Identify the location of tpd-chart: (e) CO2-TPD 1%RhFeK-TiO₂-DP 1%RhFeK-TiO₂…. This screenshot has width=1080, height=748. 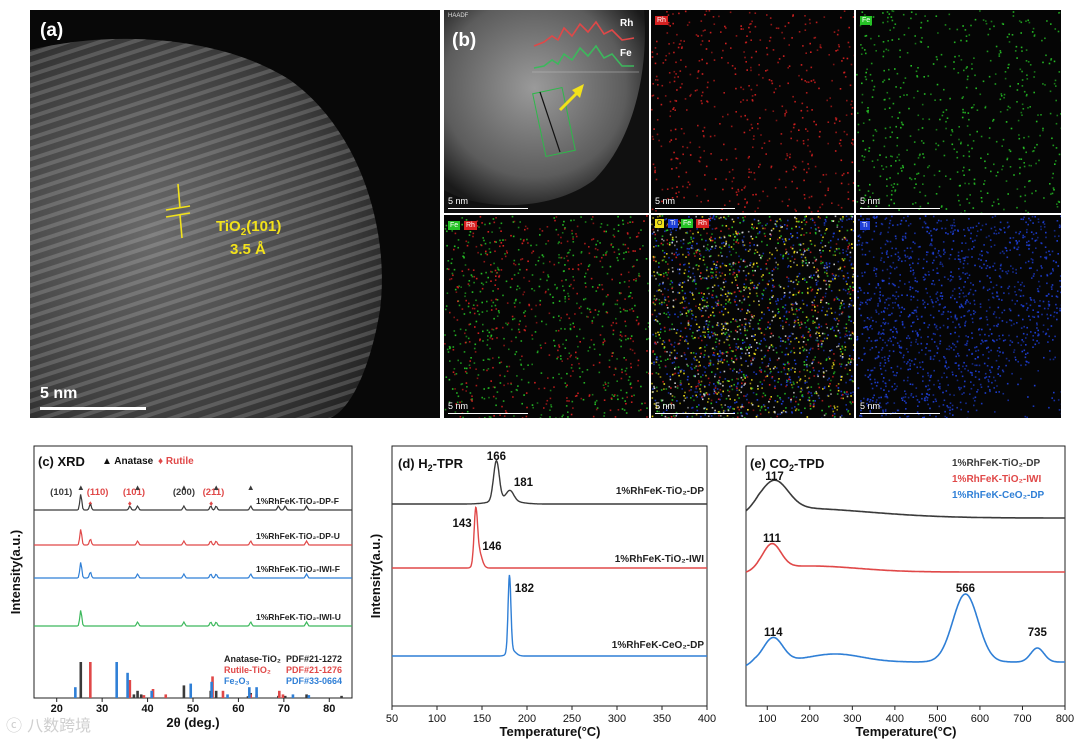
(909, 592).